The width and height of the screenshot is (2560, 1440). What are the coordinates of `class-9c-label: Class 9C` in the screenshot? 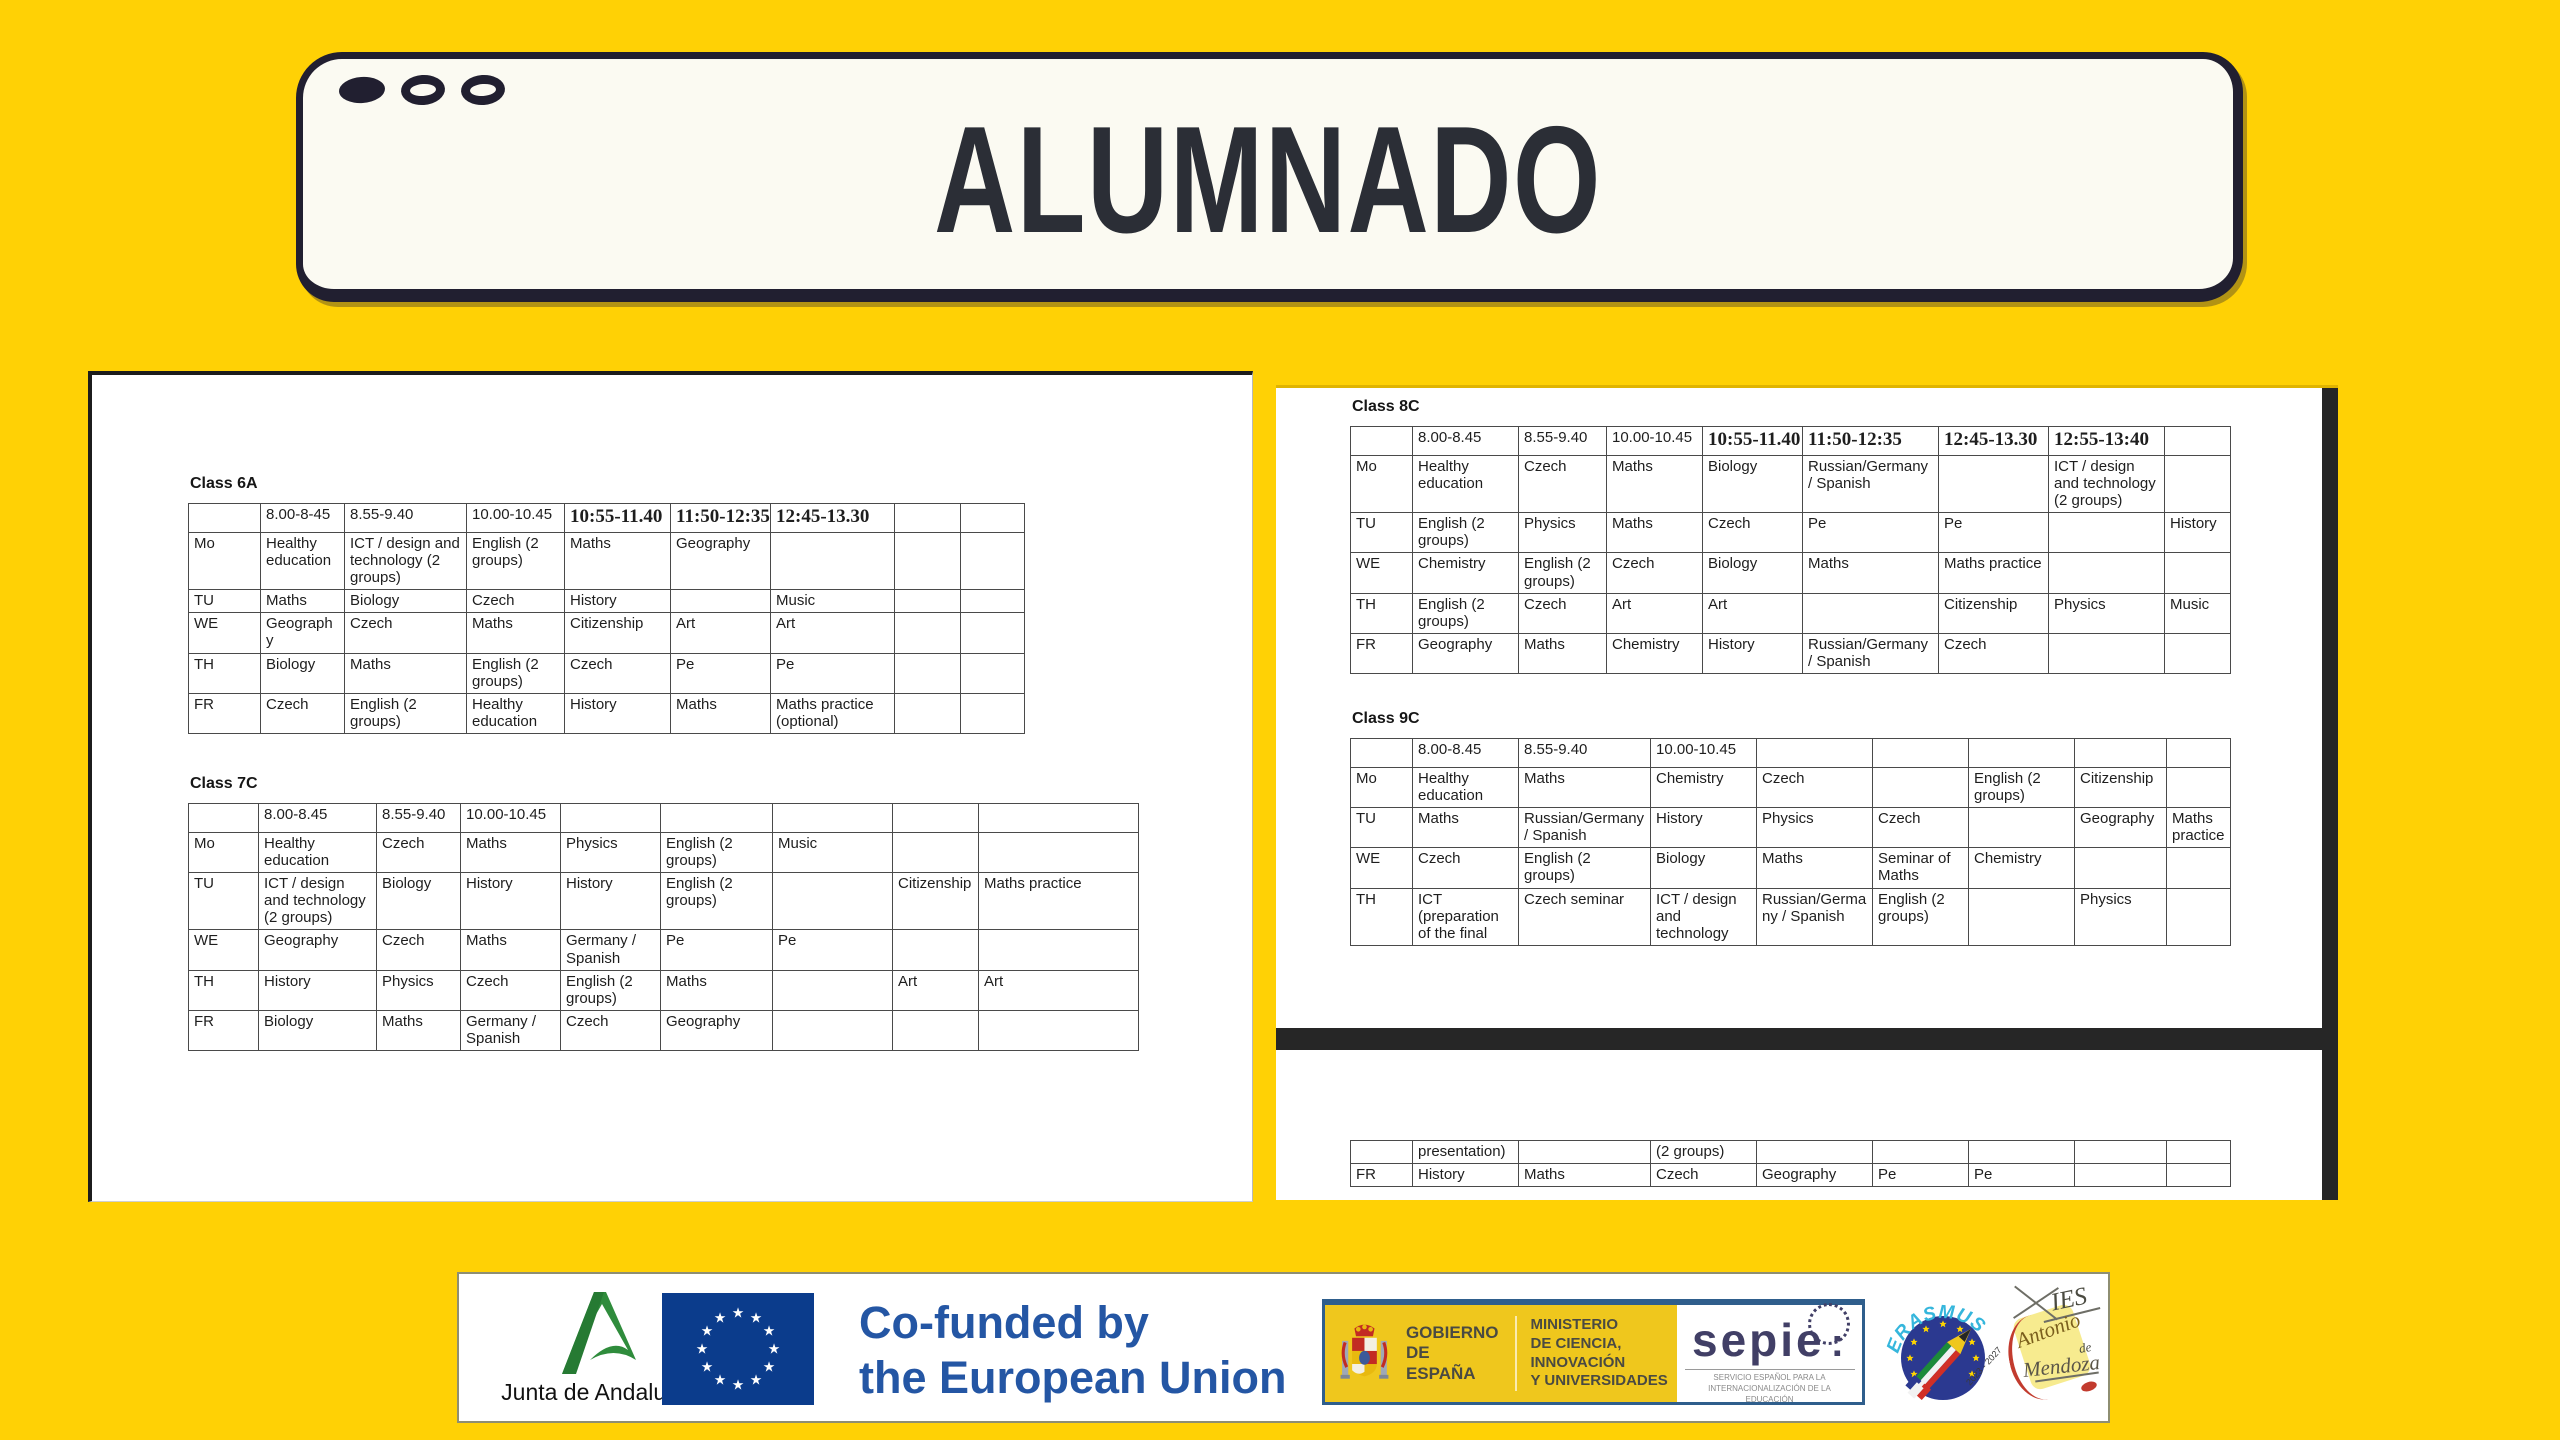 It's located at (1386, 718).